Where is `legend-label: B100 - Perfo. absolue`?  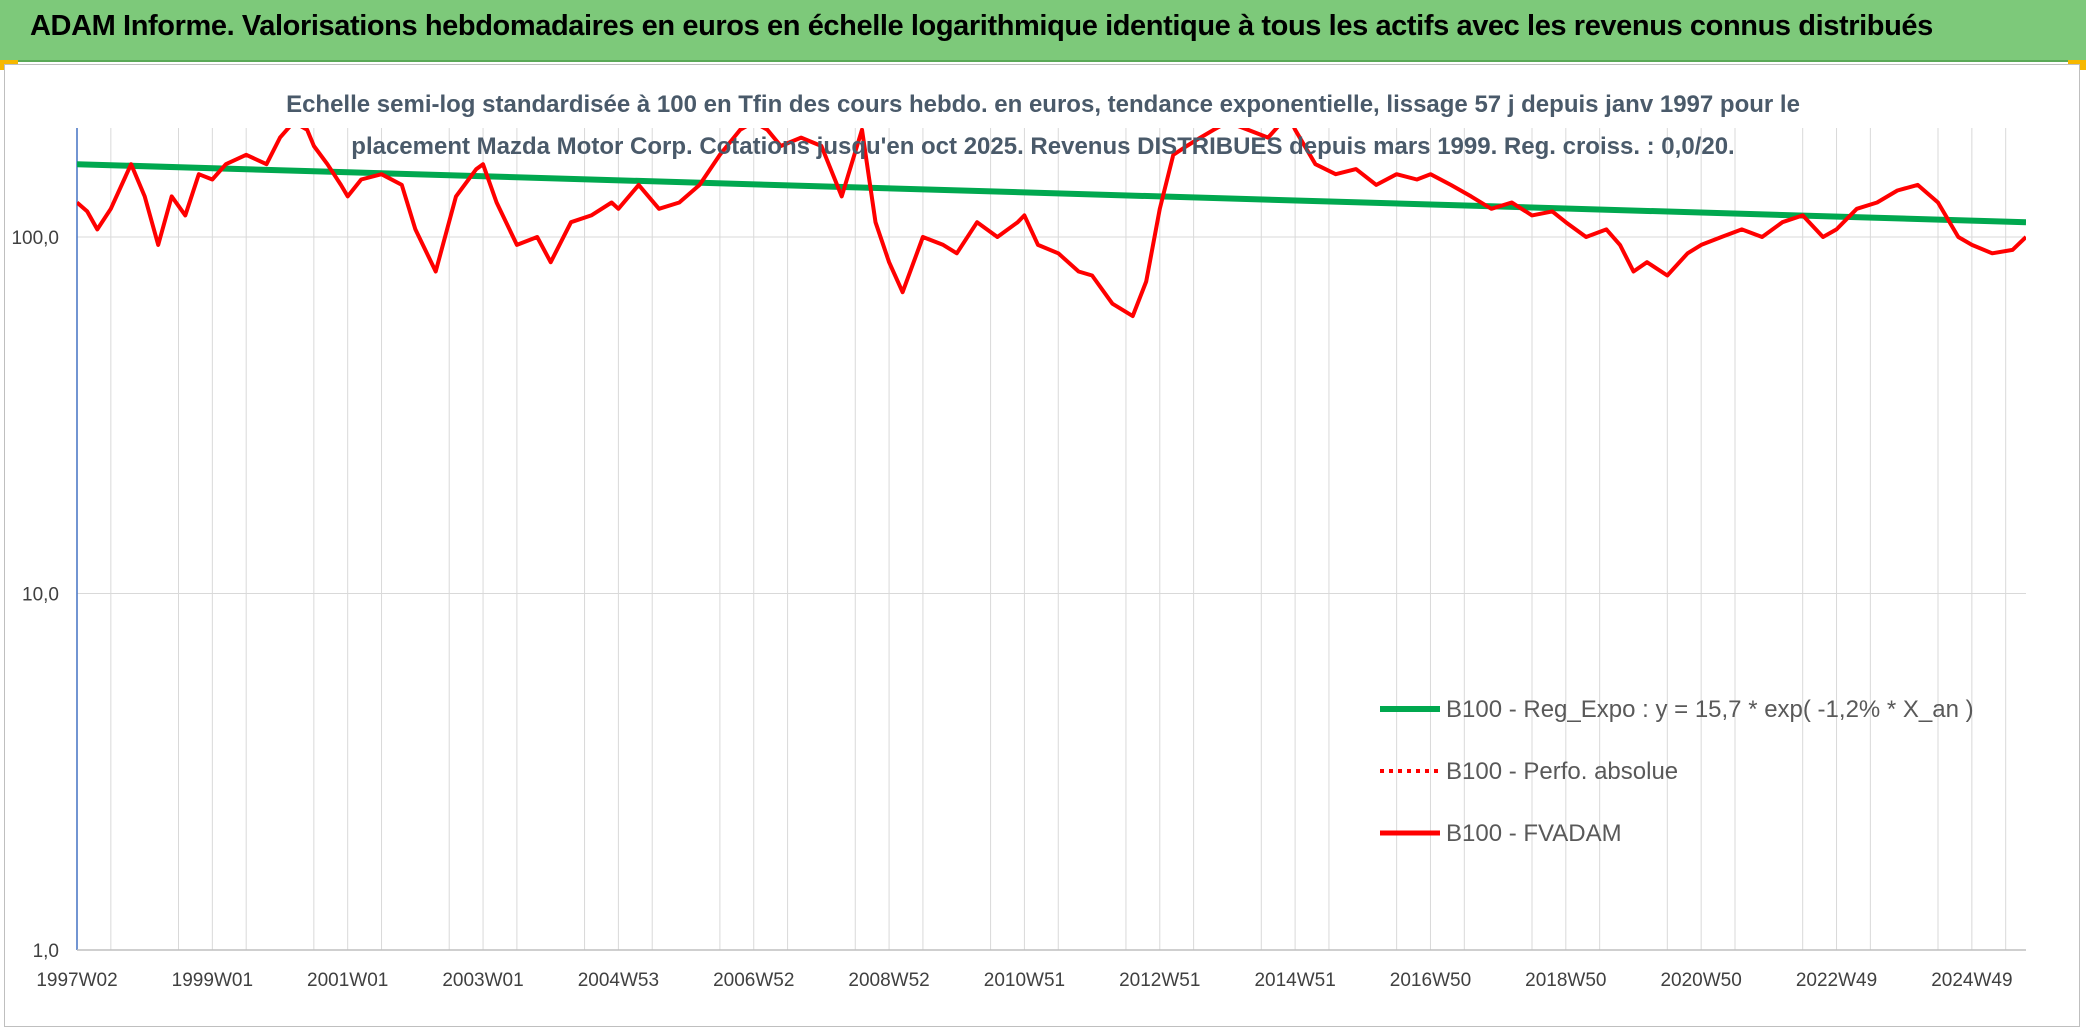
legend-label: B100 - Perfo. absolue is located at coordinates (1562, 771).